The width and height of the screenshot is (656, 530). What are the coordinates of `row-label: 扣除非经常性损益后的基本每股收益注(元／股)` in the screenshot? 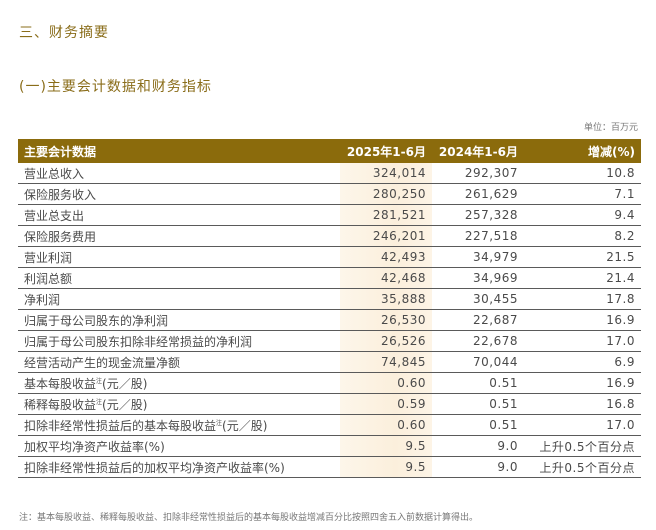 It's located at (179, 425).